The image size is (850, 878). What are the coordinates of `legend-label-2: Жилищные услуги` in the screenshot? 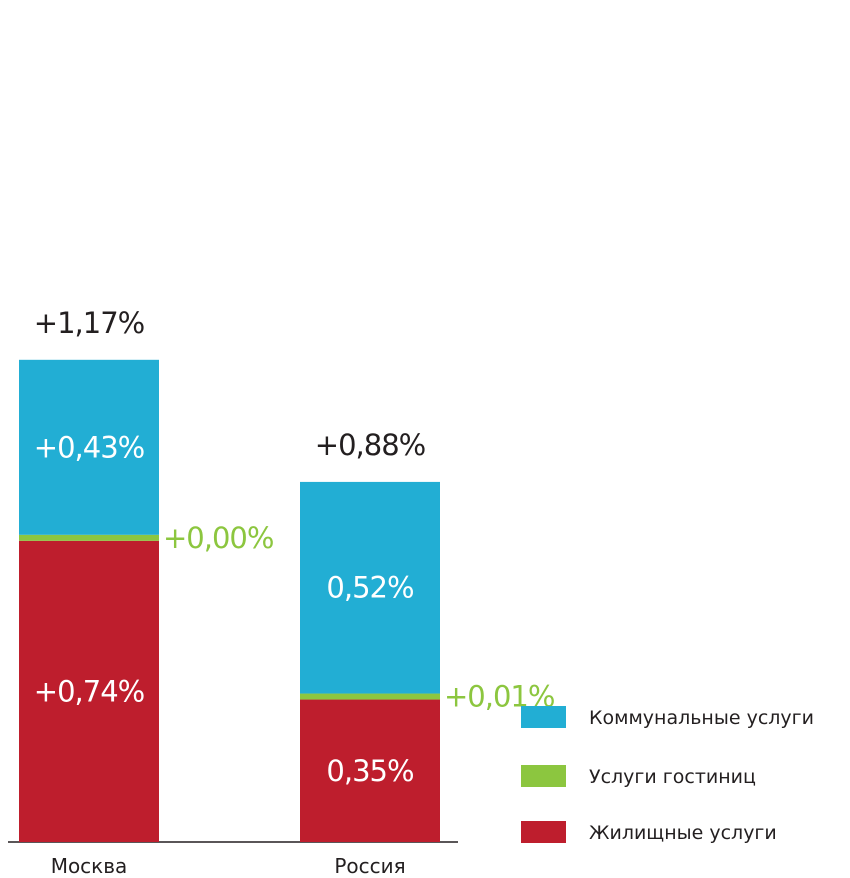 It's located at (683, 833).